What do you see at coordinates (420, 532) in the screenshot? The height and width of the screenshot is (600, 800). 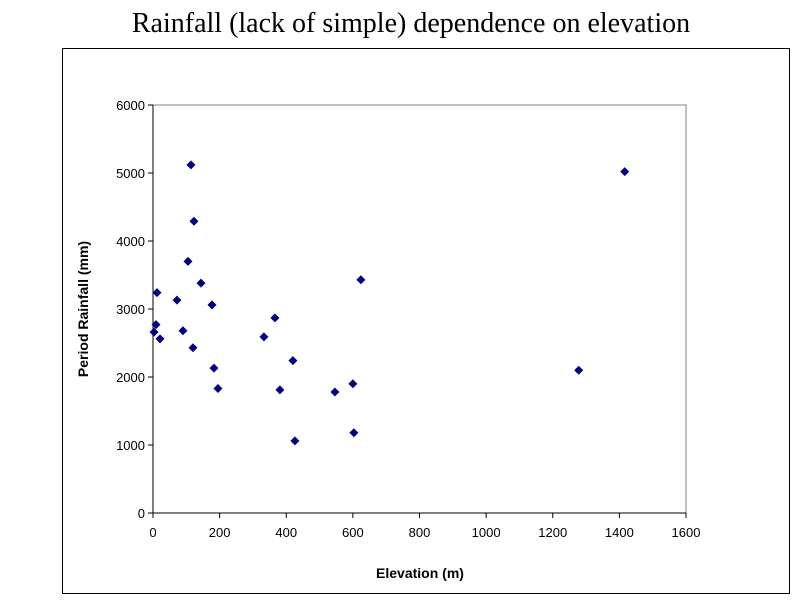 I see `x-tick-label: 800` at bounding box center [420, 532].